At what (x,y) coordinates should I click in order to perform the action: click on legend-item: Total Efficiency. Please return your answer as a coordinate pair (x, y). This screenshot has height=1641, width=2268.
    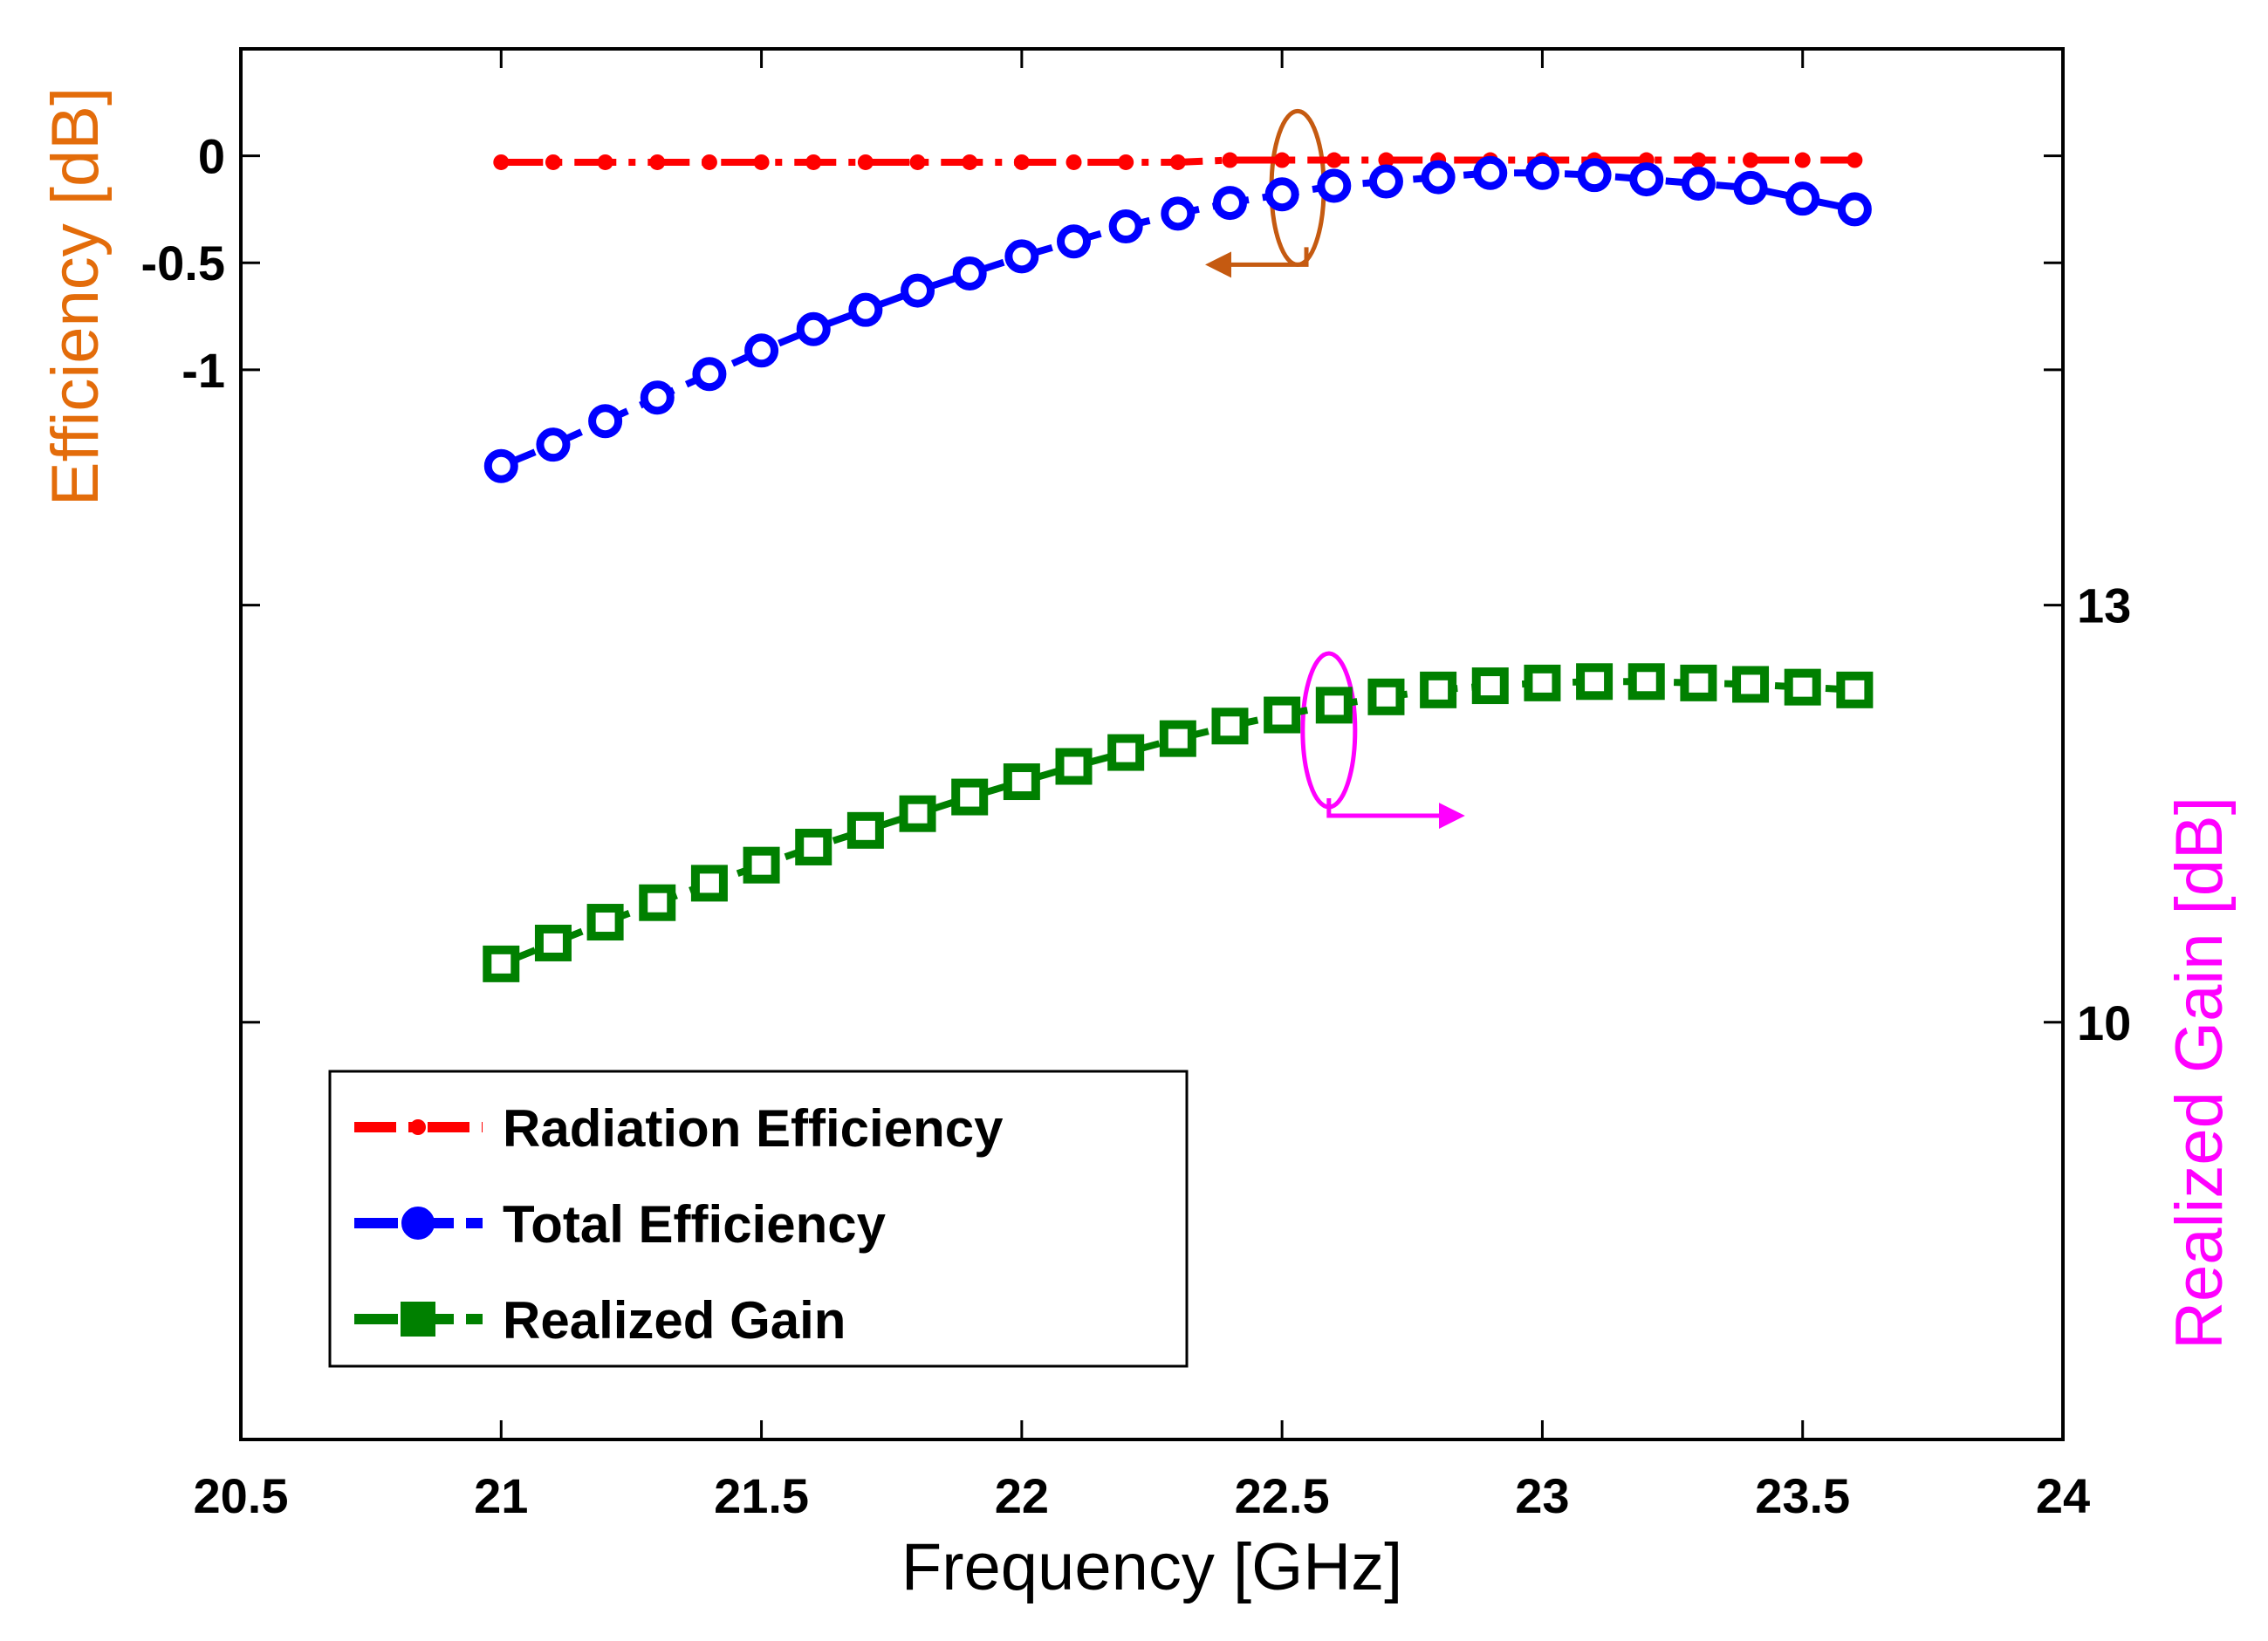
    Looking at the image, I should click on (620, 1224).